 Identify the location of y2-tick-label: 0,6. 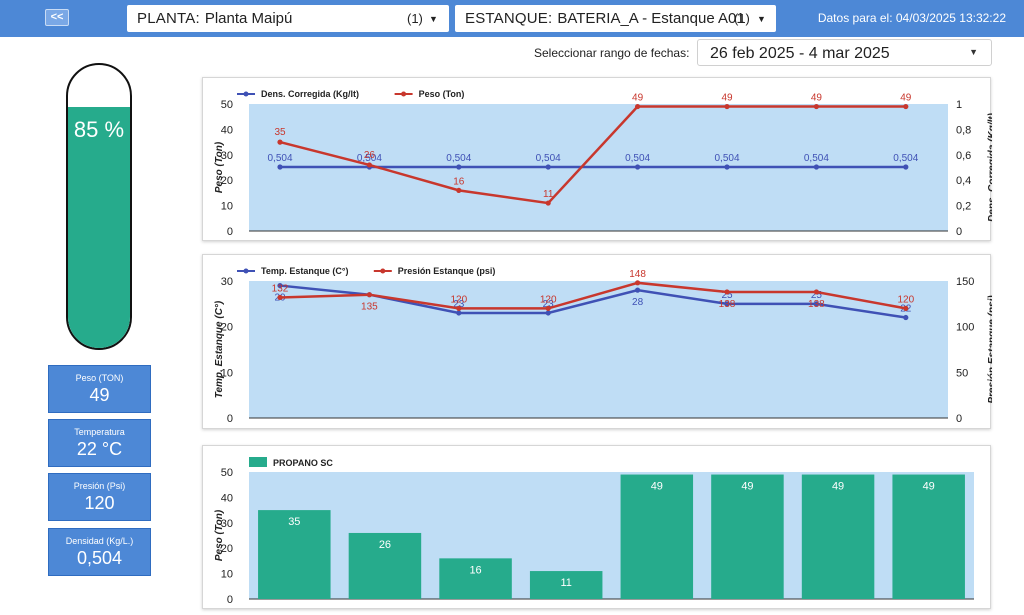
(963, 156).